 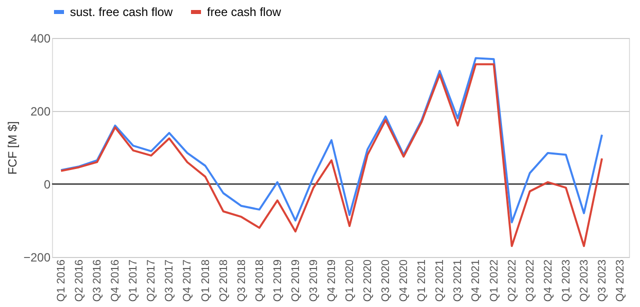 I want to click on y-tick-label: 200, so click(x=40, y=111).